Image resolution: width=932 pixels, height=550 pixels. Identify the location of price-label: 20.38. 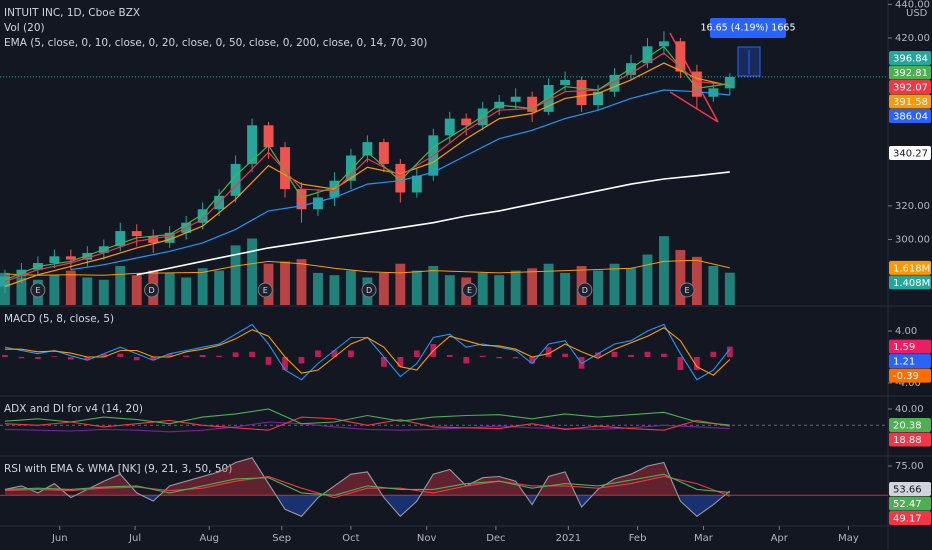
(907, 425).